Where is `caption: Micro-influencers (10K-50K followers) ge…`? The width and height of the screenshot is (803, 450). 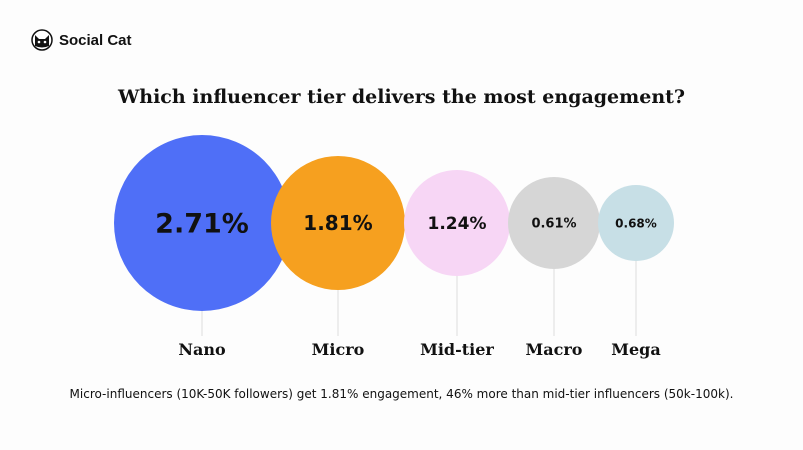
caption: Micro-influencers (10K-50K followers) ge… is located at coordinates (401, 394).